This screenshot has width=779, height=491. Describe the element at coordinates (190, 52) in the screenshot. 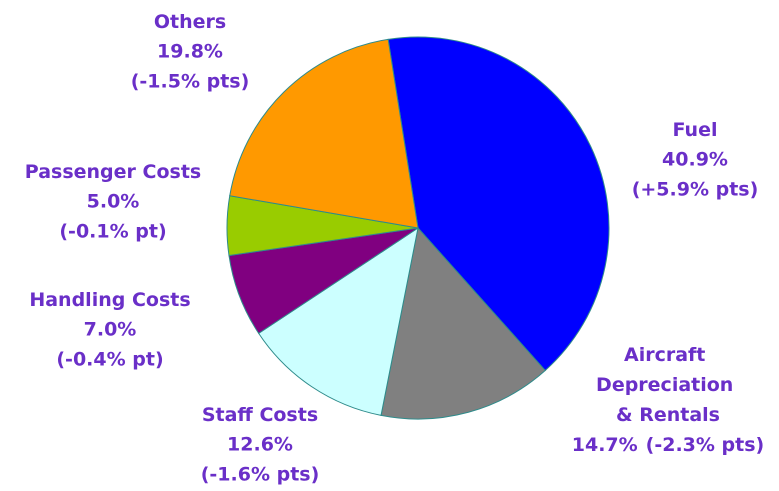

I see `value-label: 19.8%` at that location.